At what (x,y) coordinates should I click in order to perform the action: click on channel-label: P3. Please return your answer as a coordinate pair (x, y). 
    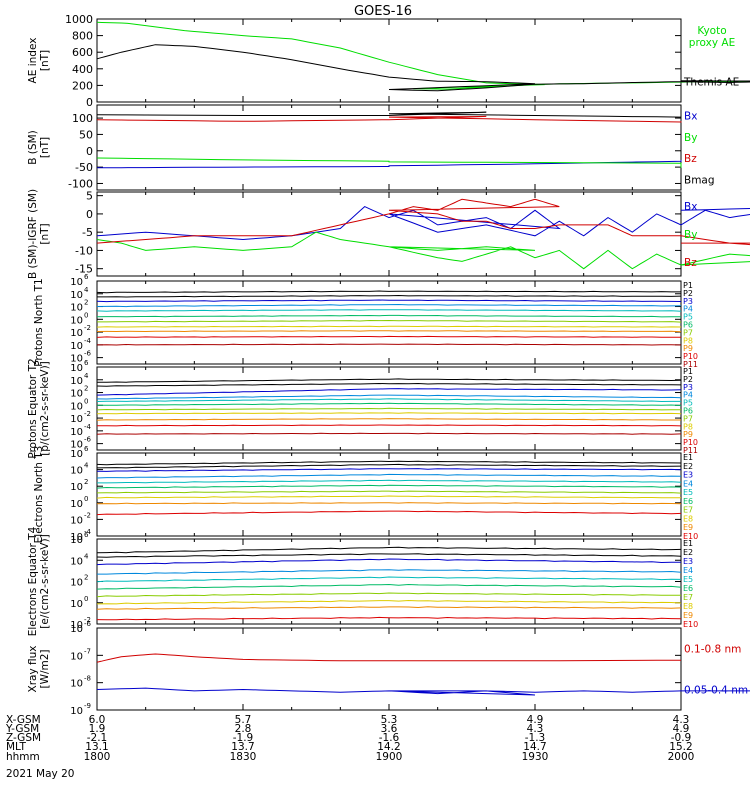
    Looking at the image, I should click on (688, 301).